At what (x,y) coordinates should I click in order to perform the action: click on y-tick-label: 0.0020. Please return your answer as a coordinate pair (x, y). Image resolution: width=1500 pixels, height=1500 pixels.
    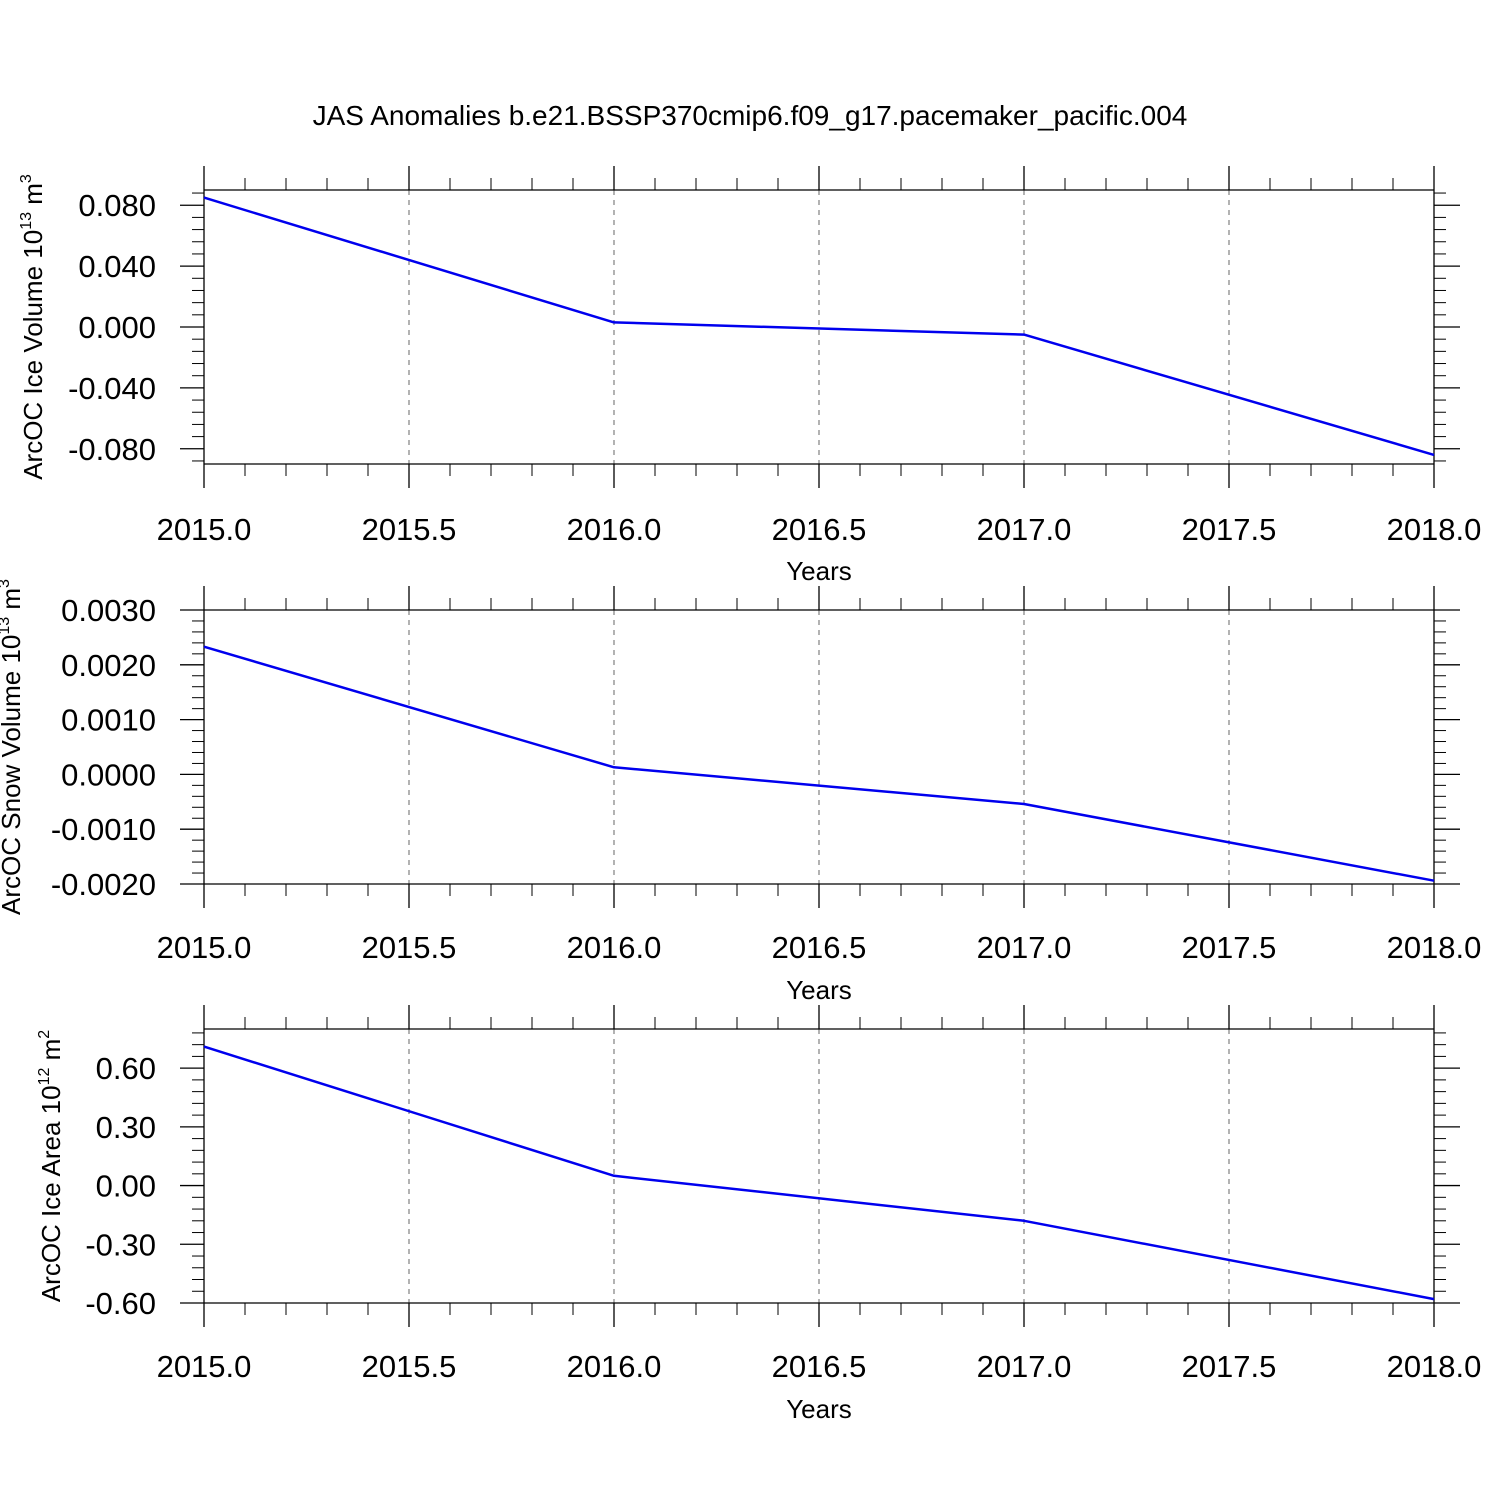
    Looking at the image, I should click on (108, 665).